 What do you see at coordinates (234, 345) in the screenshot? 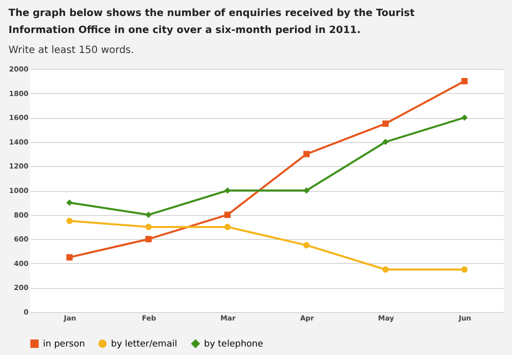
I see `legend-label: by telephone` at bounding box center [234, 345].